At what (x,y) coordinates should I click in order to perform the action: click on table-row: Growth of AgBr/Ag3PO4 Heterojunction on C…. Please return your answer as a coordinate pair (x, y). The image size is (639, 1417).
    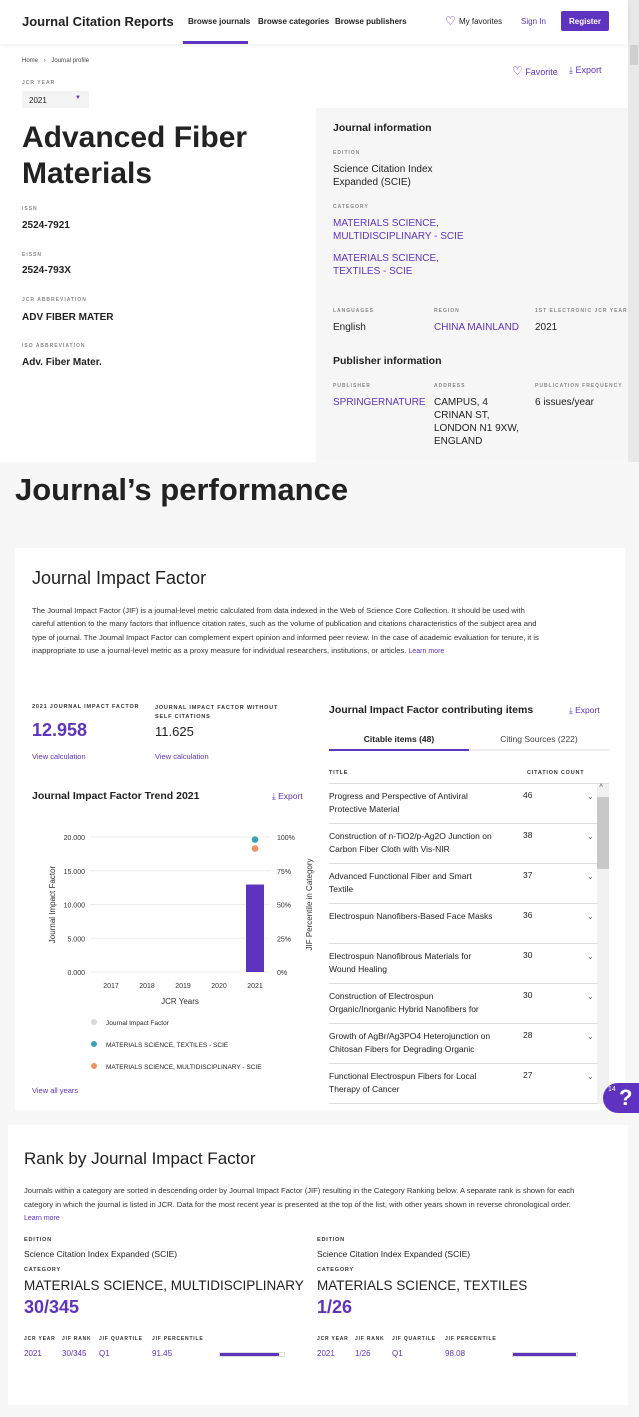
    Looking at the image, I should click on (464, 1044).